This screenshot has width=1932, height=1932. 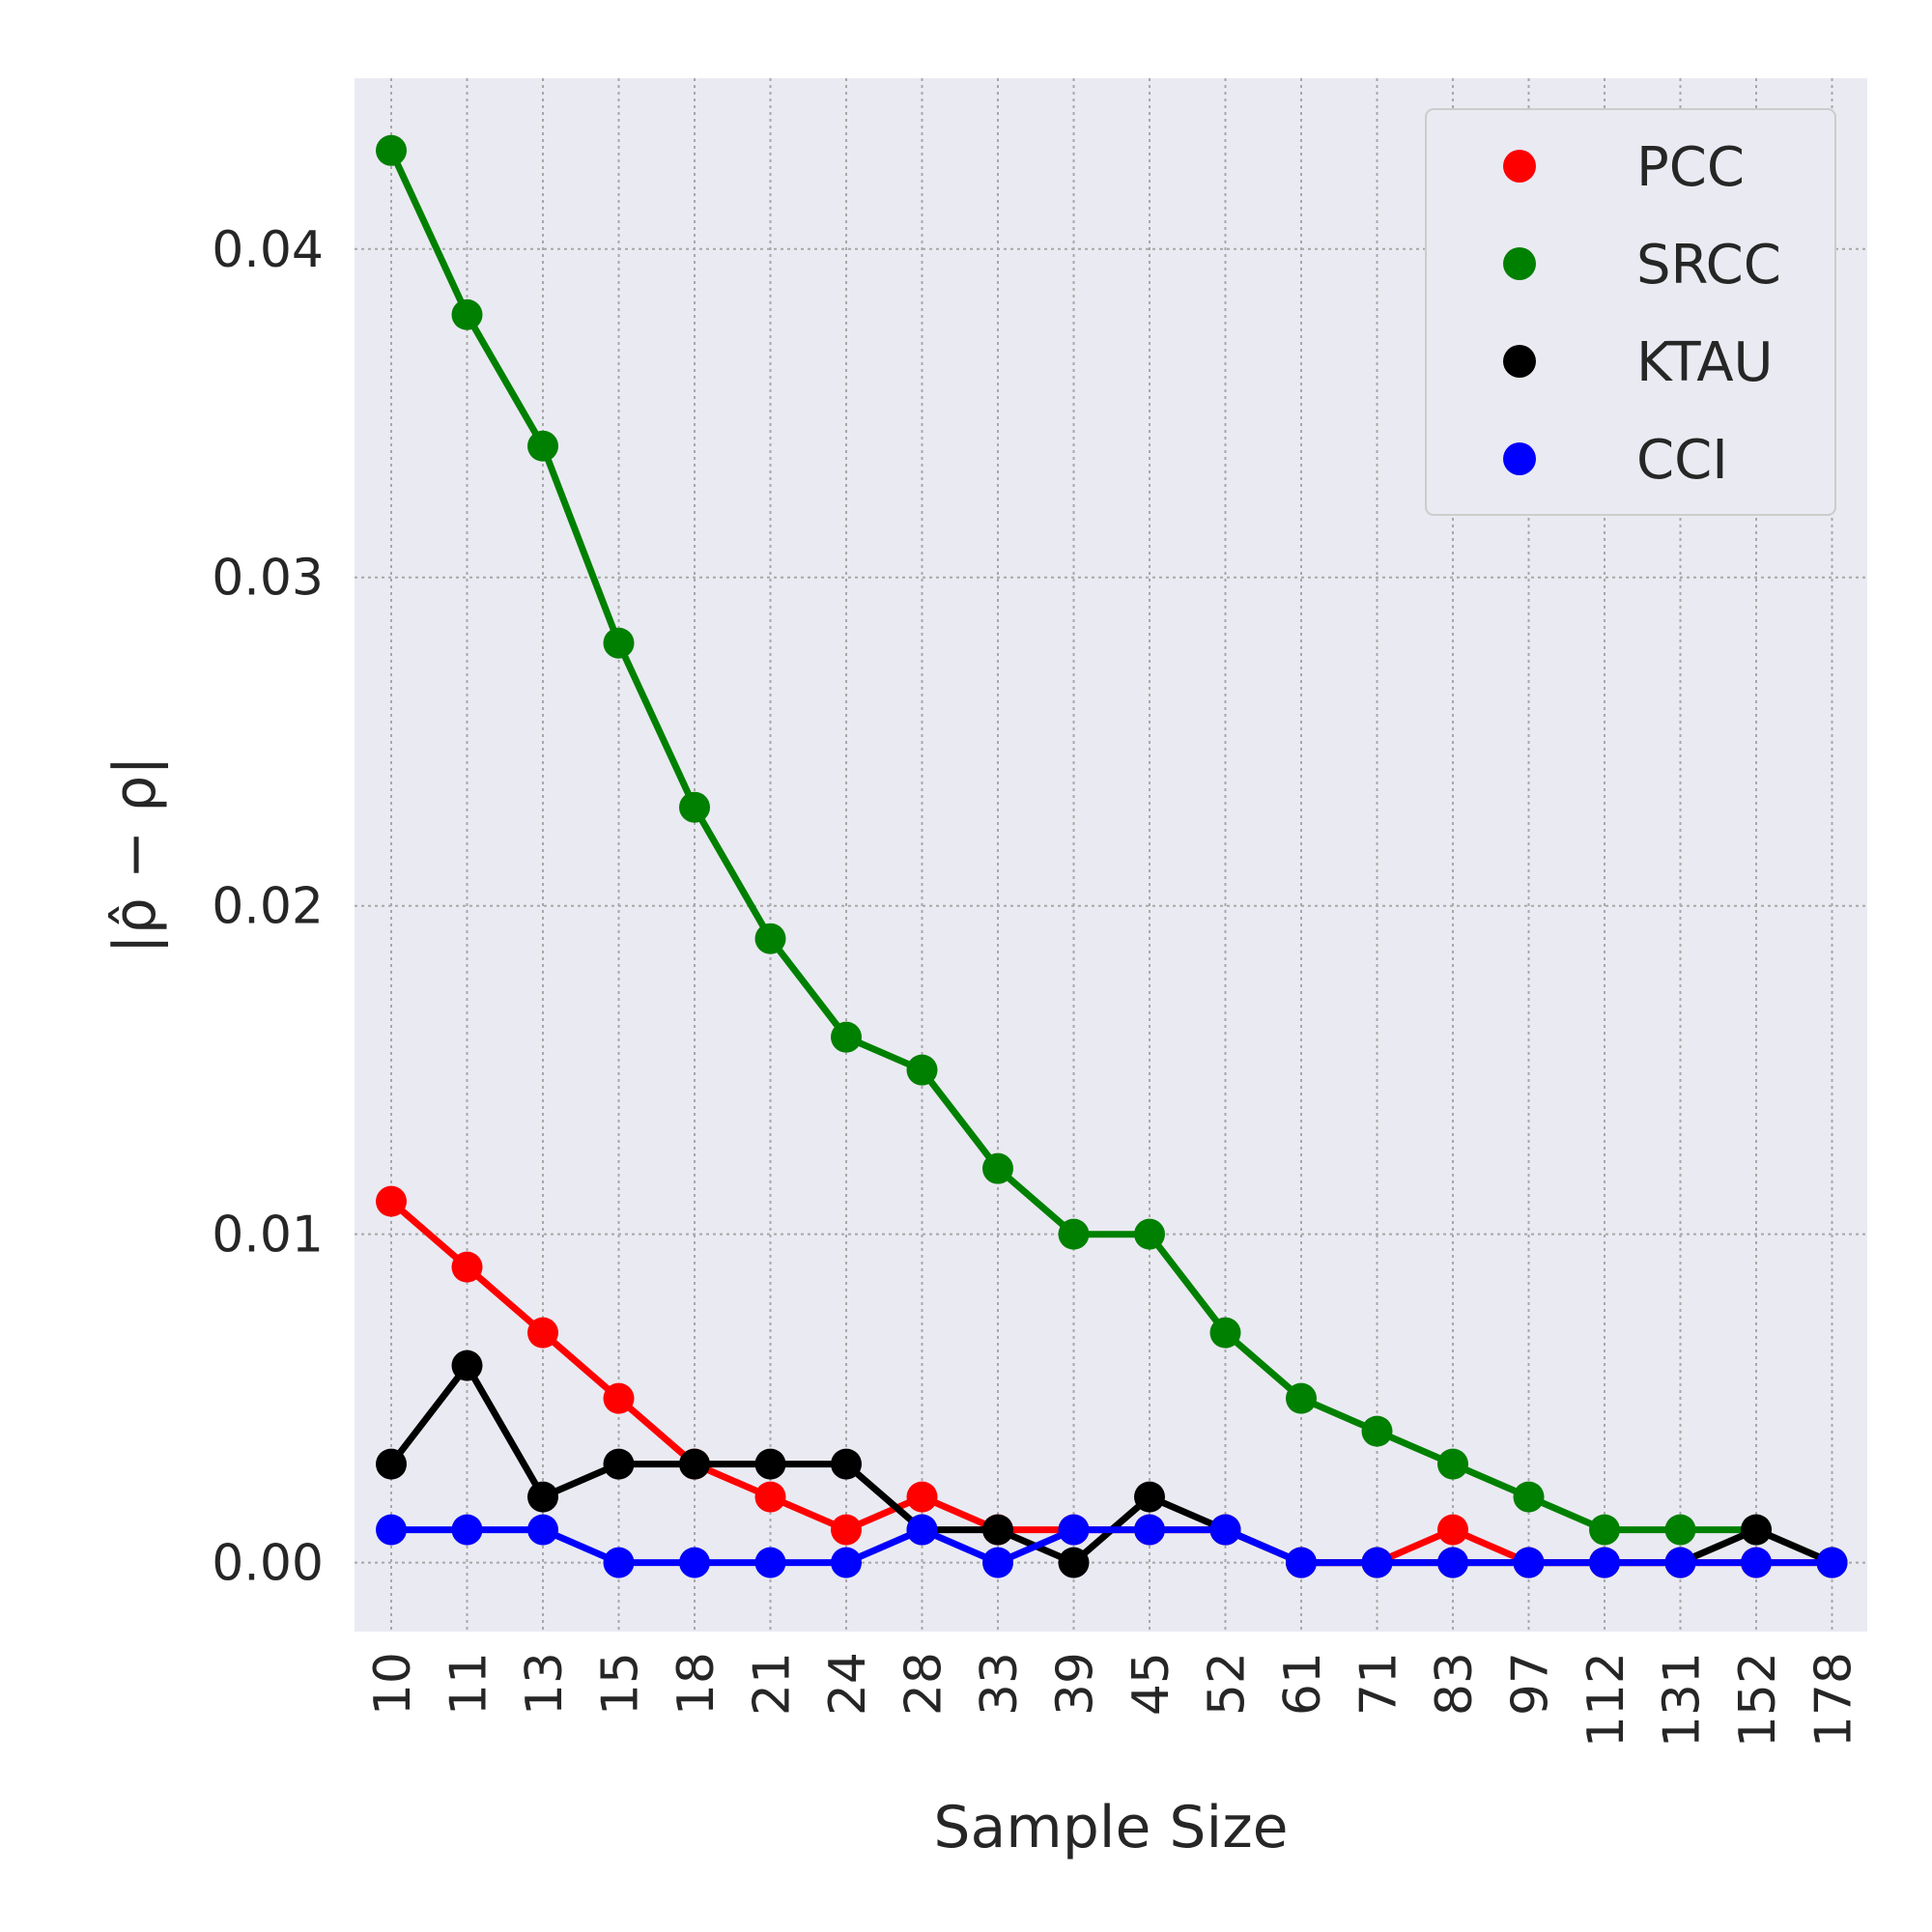 I want to click on legend-frame, so click(x=1630, y=312).